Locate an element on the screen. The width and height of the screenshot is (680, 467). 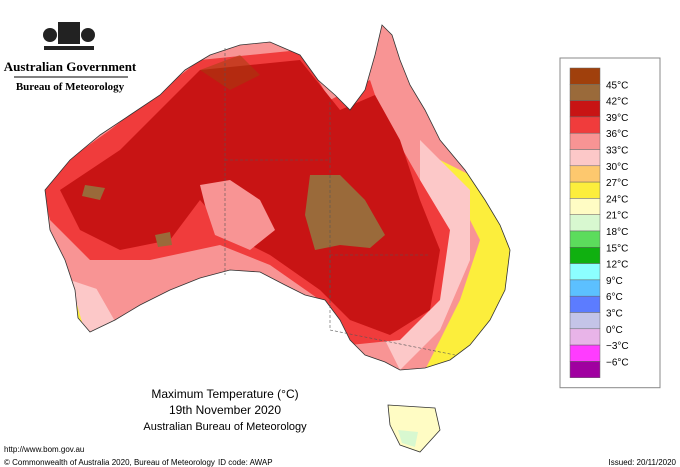
legend-label: 9°C is located at coordinates (614, 281).